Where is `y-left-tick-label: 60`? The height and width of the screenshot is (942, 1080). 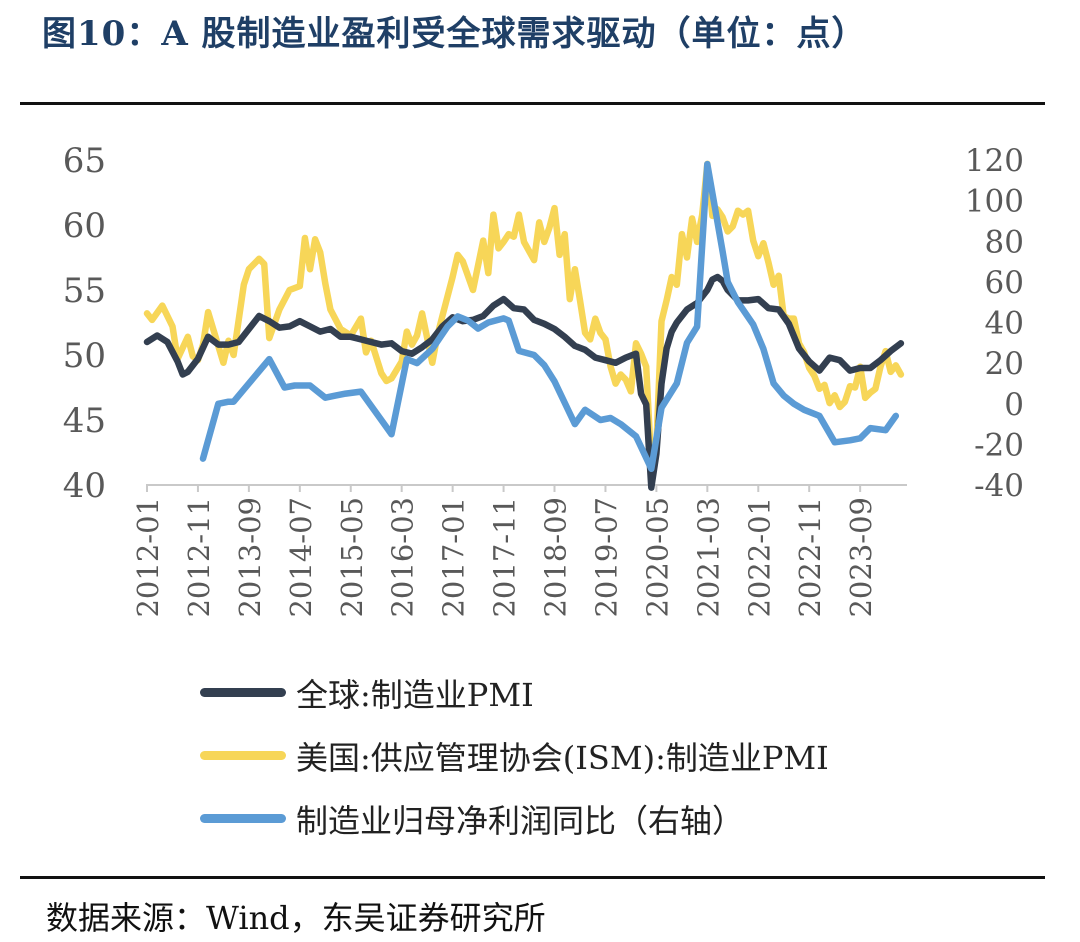 y-left-tick-label: 60 is located at coordinates (84, 226).